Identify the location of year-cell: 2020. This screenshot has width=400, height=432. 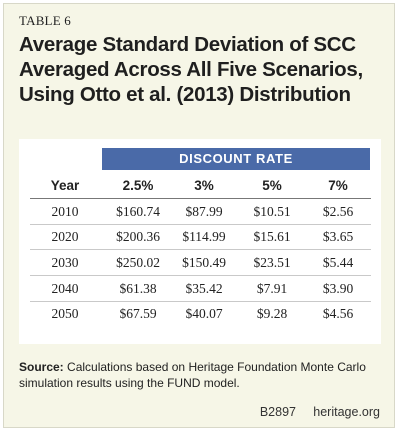
(65, 236).